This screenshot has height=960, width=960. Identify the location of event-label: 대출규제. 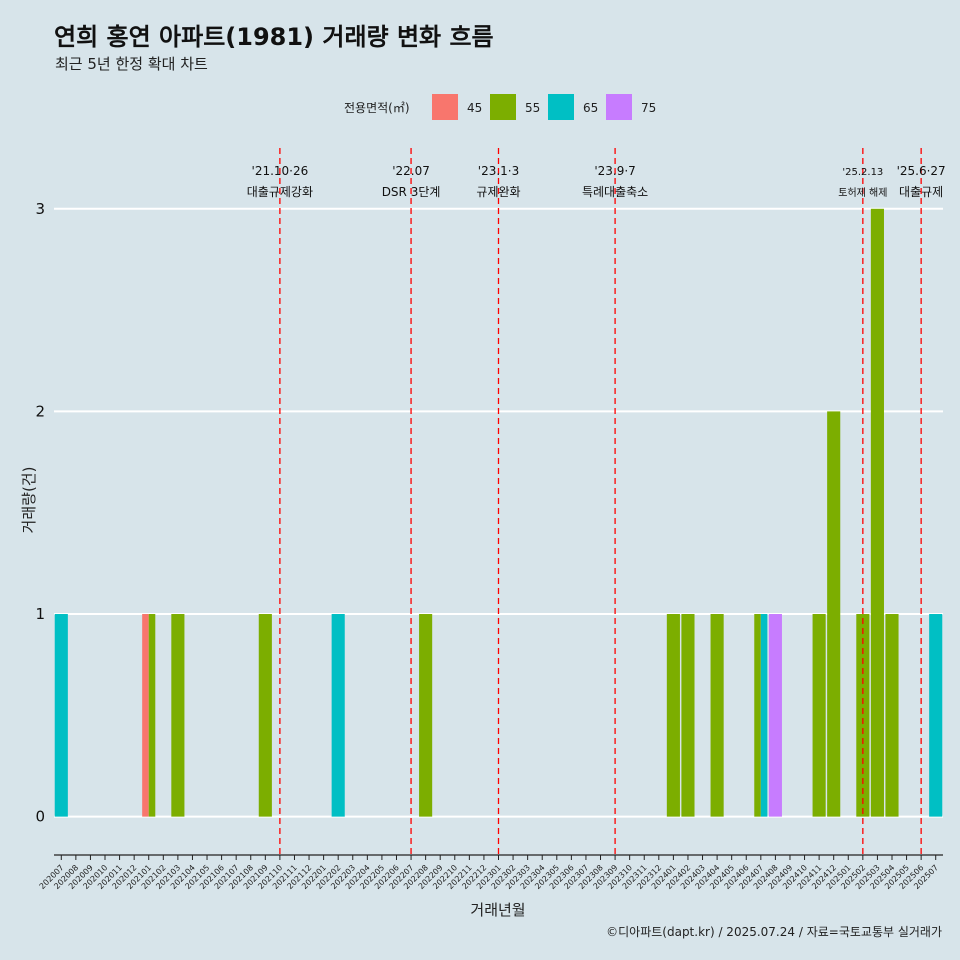
(921, 192).